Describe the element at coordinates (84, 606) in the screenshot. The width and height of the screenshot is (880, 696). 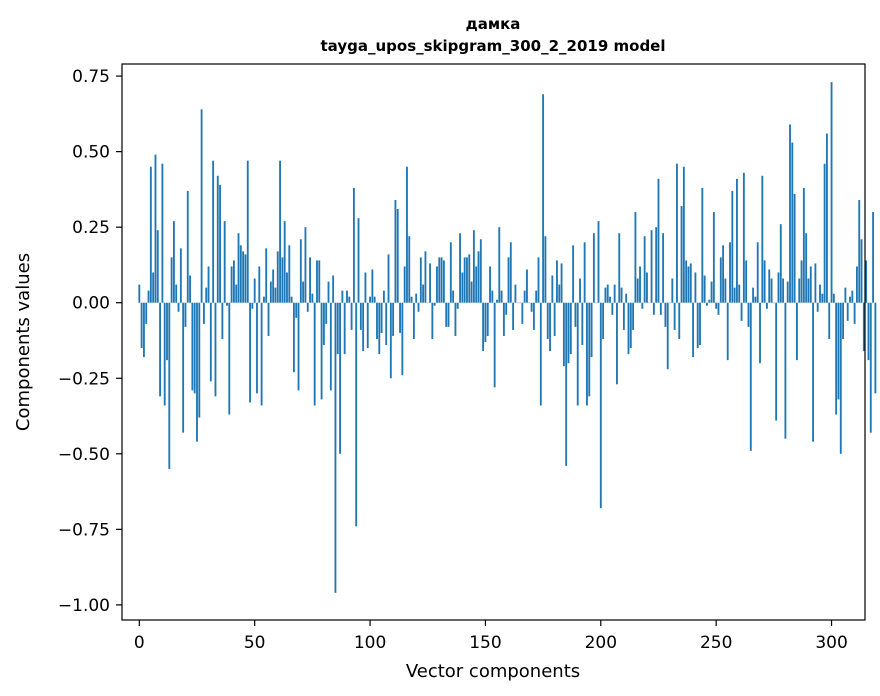
I see `y-tick-label: −1.00` at that location.